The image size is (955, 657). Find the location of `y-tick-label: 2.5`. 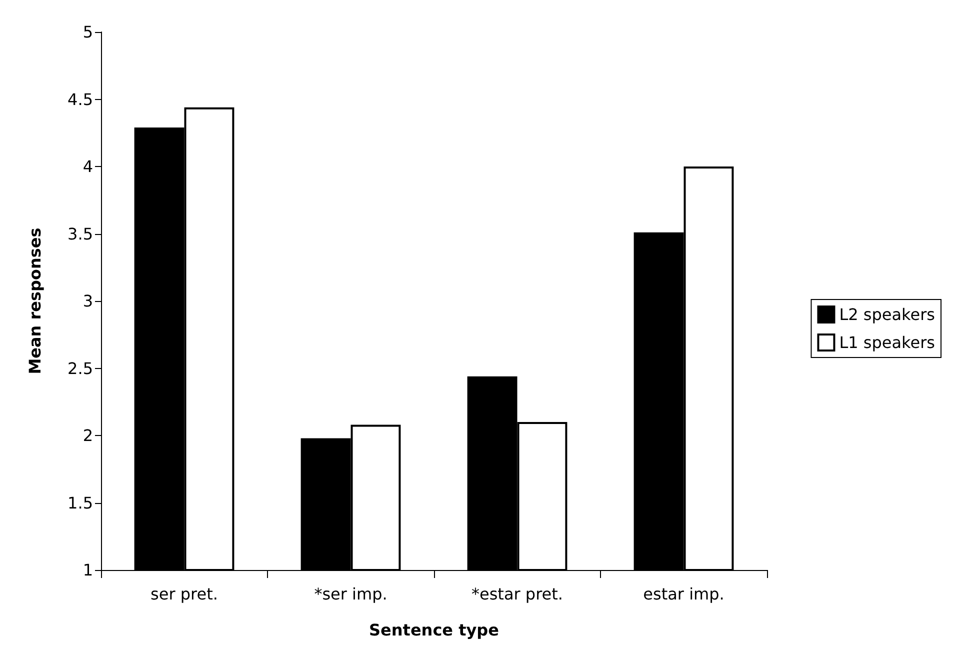

y-tick-label: 2.5 is located at coordinates (80, 368).